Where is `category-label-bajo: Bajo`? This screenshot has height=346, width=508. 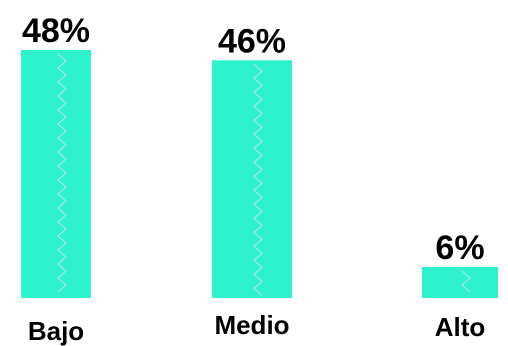
category-label-bajo: Bajo is located at coordinates (56, 331).